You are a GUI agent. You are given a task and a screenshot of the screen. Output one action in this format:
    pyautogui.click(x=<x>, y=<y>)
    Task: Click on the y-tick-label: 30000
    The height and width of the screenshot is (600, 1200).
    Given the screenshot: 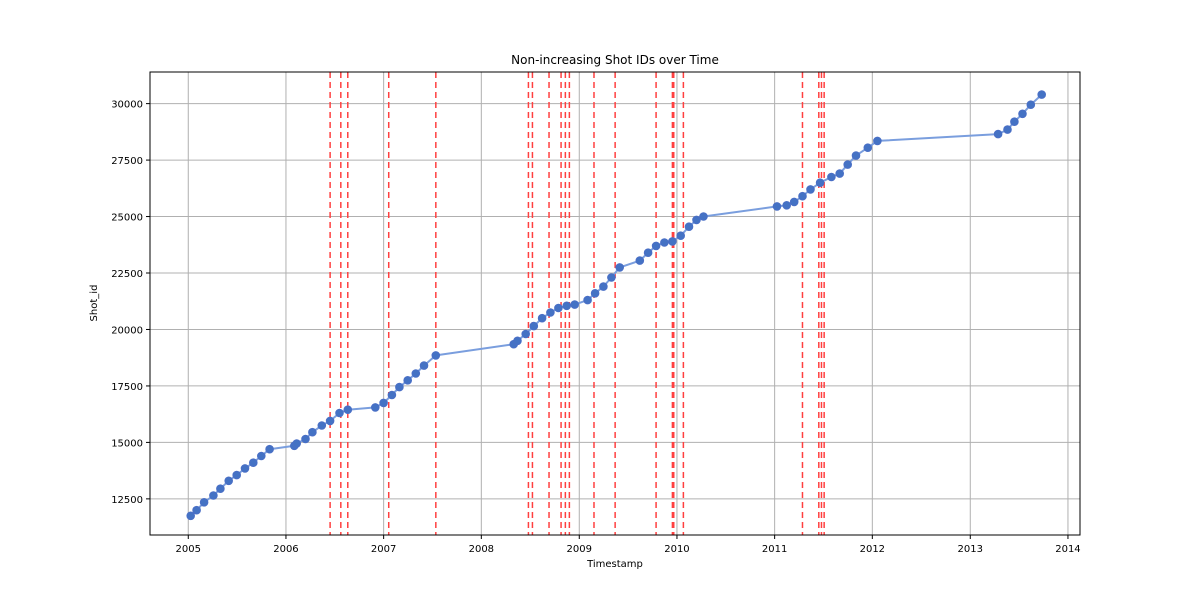 What is the action you would take?
    pyautogui.click(x=127, y=105)
    